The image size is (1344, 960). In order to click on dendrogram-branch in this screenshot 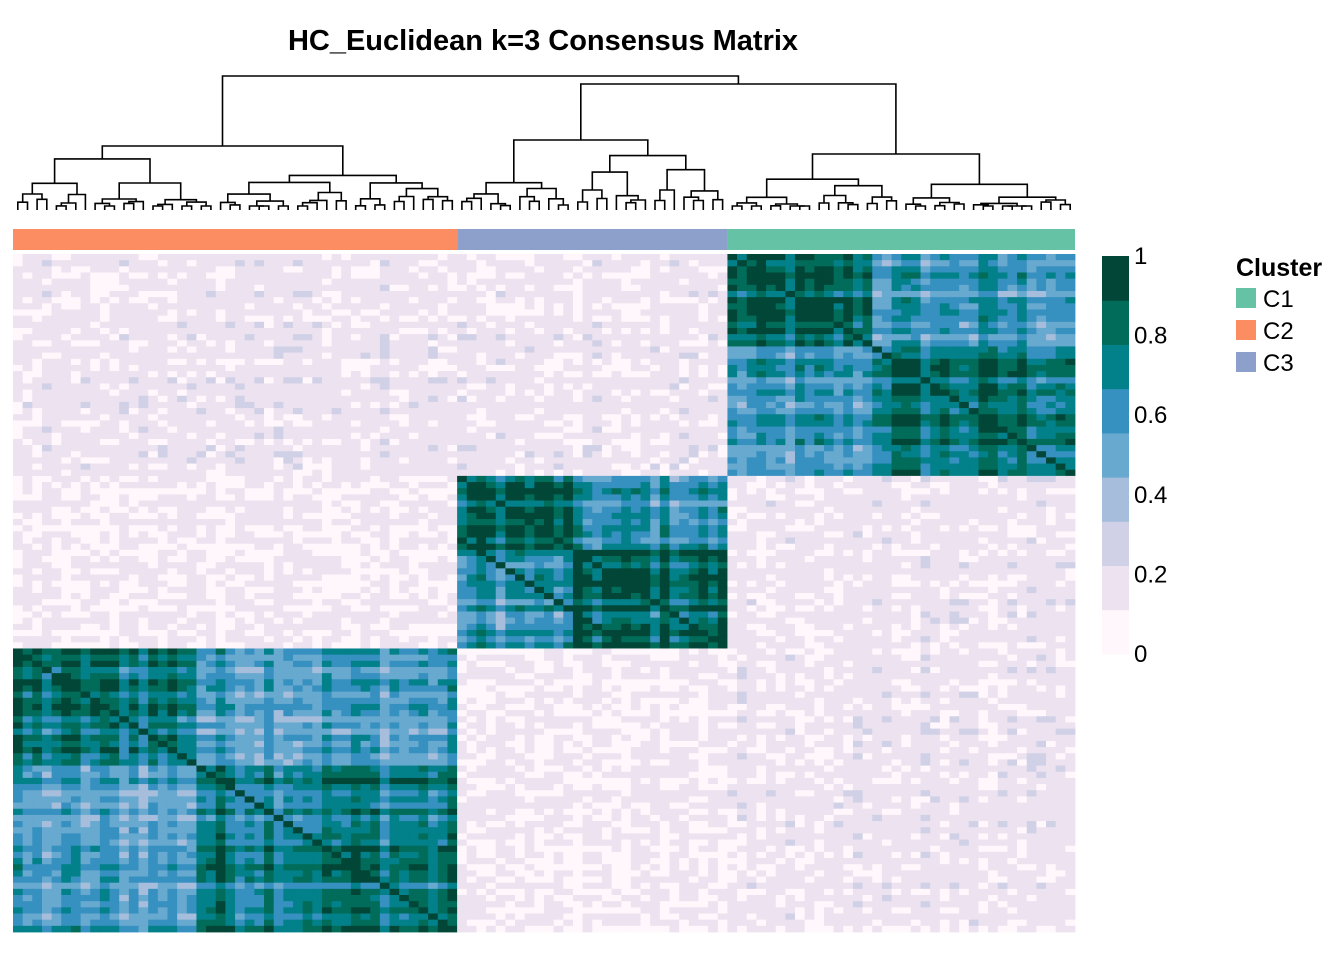, I will do `click(109, 207)`.